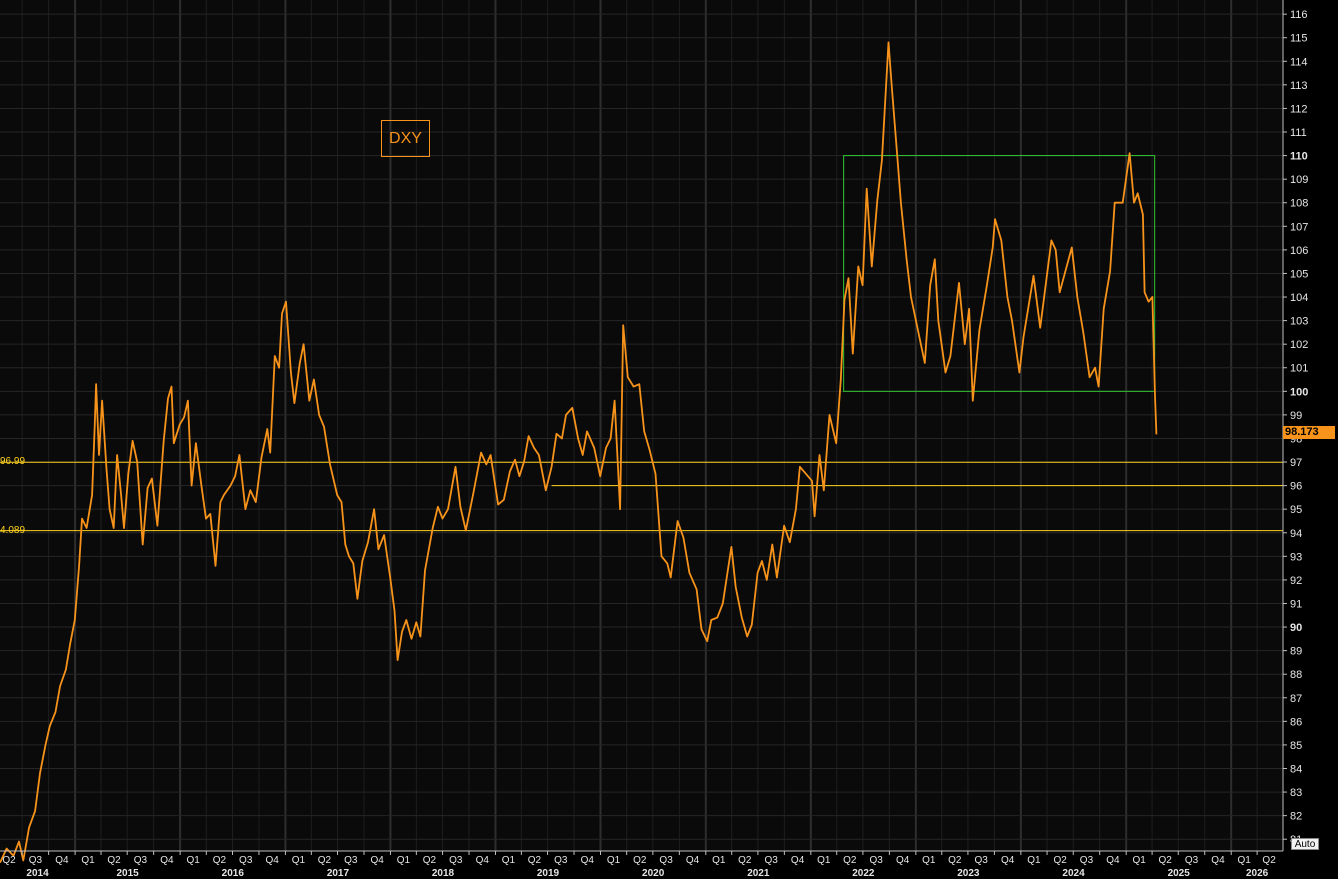 The height and width of the screenshot is (879, 1338). Describe the element at coordinates (1073, 873) in the screenshot. I see `x-year-label: 2024` at that location.